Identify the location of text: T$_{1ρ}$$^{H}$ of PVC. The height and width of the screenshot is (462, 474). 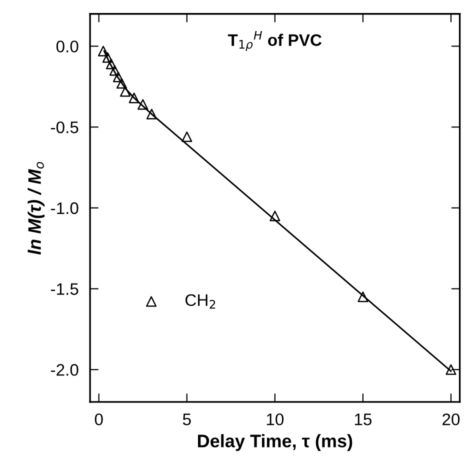
(275, 40).